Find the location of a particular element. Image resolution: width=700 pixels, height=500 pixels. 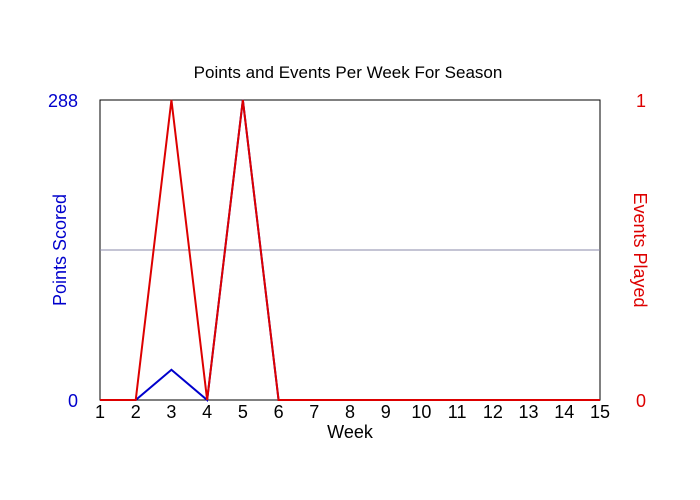

x-tick-label: 14 is located at coordinates (564, 412).